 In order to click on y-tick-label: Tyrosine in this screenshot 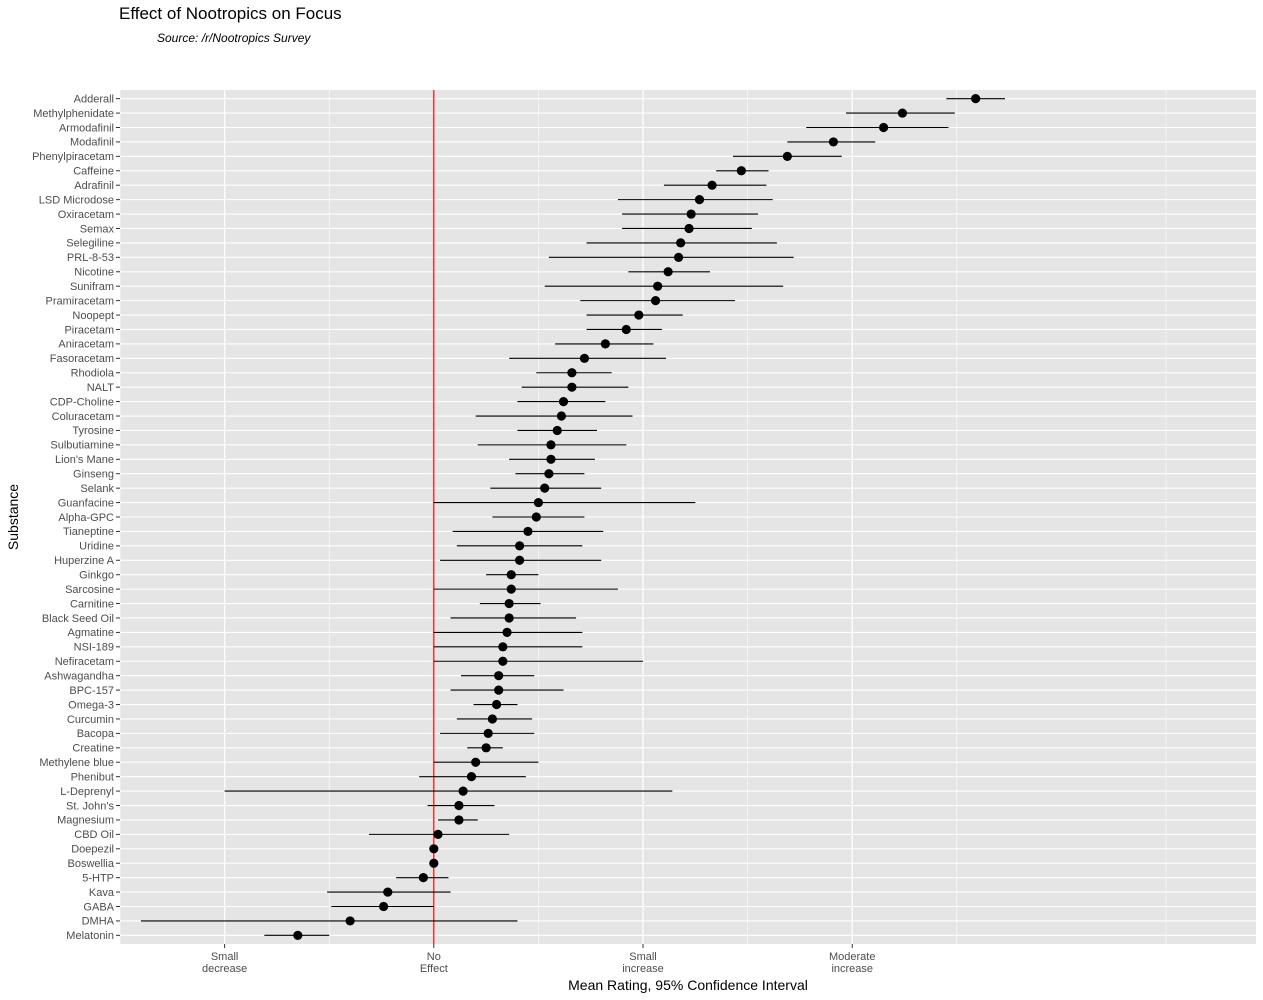, I will do `click(93, 431)`.